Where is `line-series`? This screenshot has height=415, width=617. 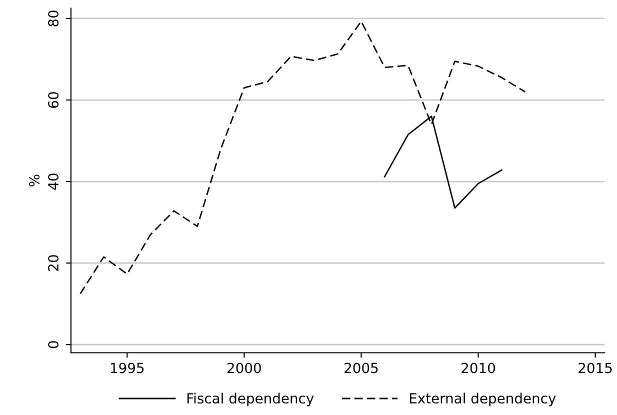 line-series is located at coordinates (443, 162).